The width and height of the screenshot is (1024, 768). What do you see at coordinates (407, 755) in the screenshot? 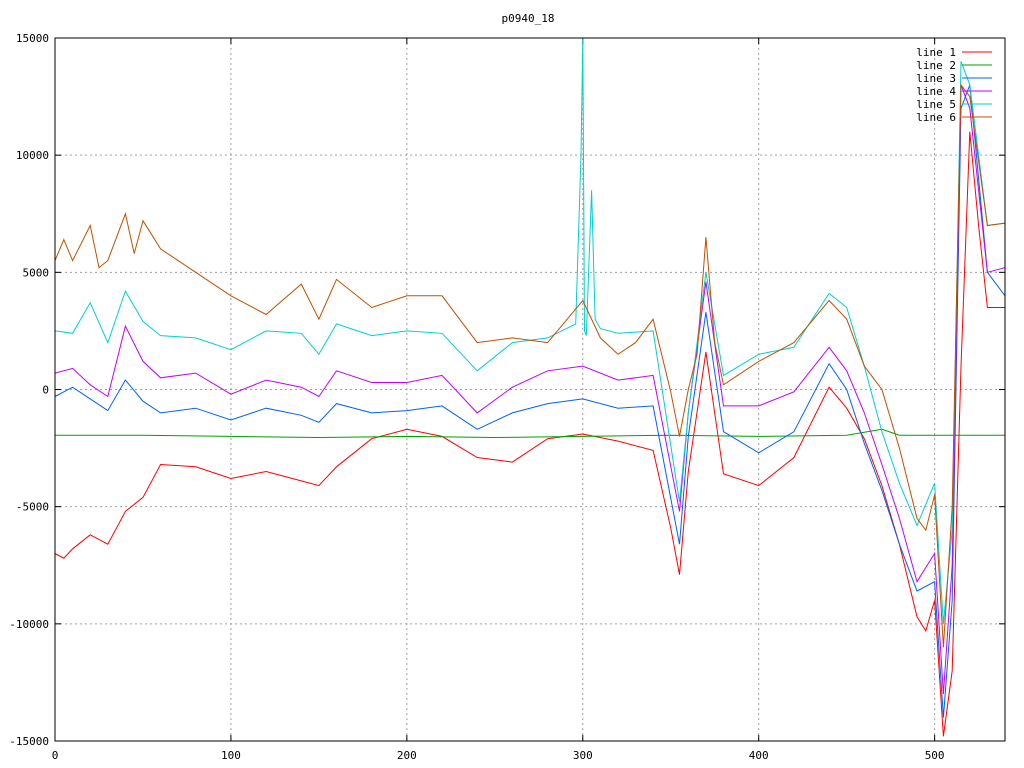
I see `x-tick-label: 200` at bounding box center [407, 755].